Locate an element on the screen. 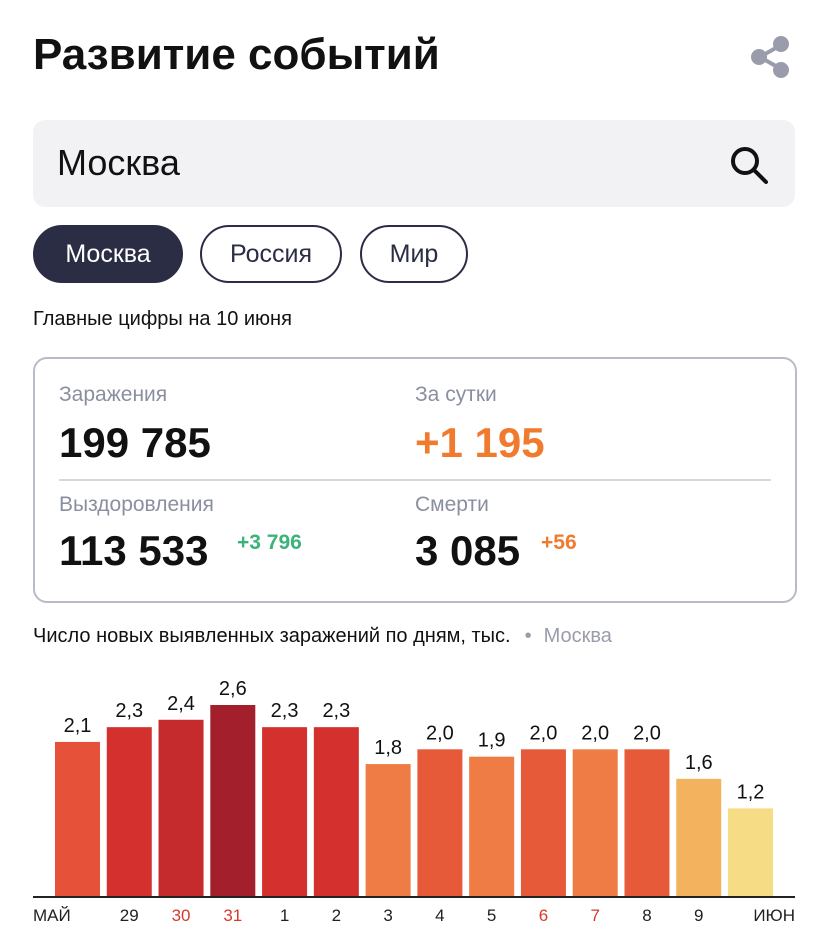 The width and height of the screenshot is (828, 941). x-tick-label: ИЮН is located at coordinates (774, 915).